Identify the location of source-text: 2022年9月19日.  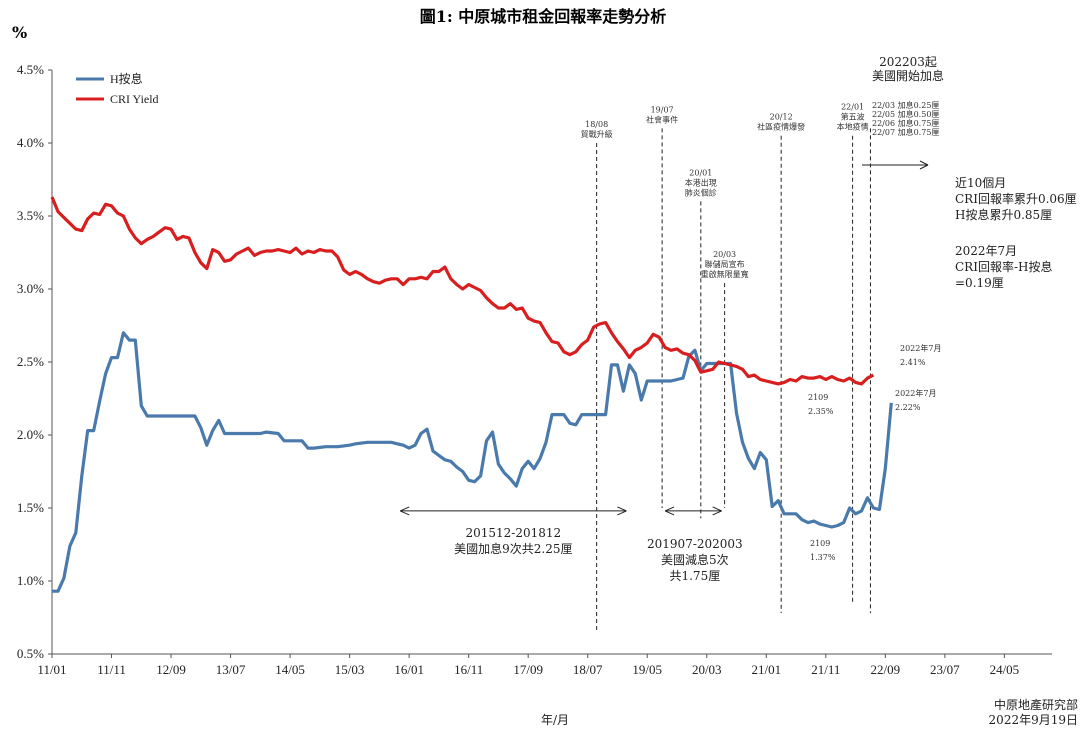
(1033, 720).